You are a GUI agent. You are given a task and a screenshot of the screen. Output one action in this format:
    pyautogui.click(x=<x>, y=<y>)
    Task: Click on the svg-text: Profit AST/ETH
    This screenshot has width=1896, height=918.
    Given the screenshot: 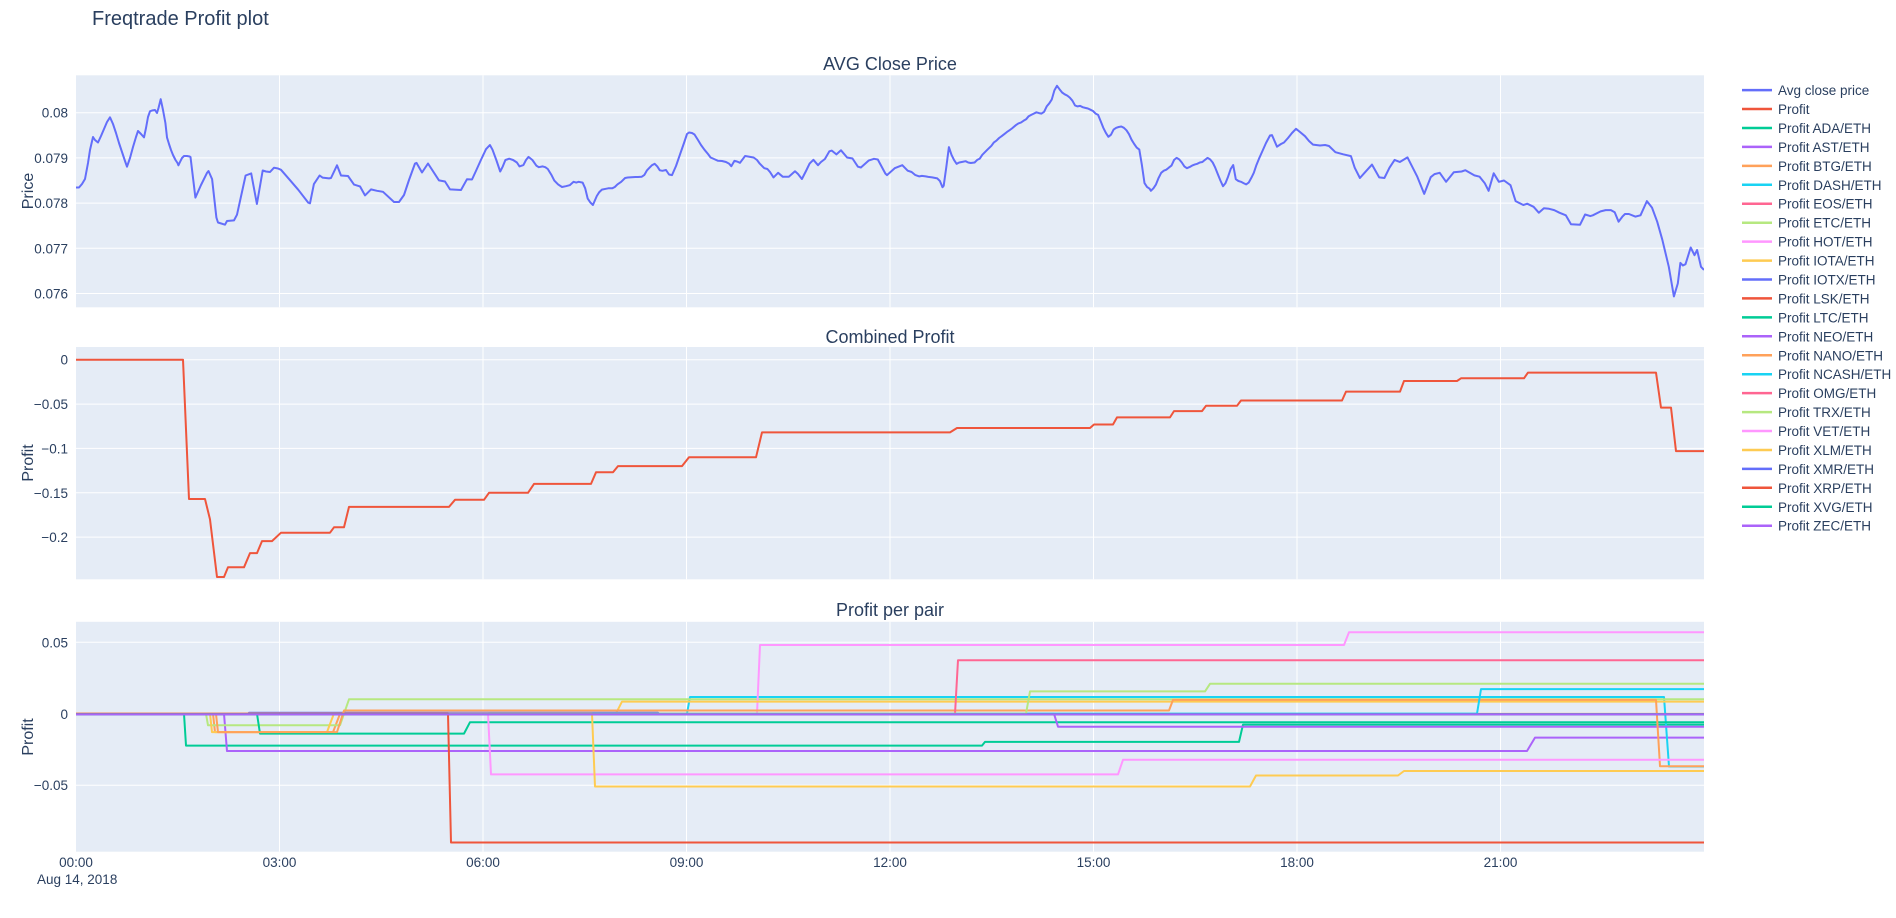 What is the action you would take?
    pyautogui.click(x=1824, y=147)
    